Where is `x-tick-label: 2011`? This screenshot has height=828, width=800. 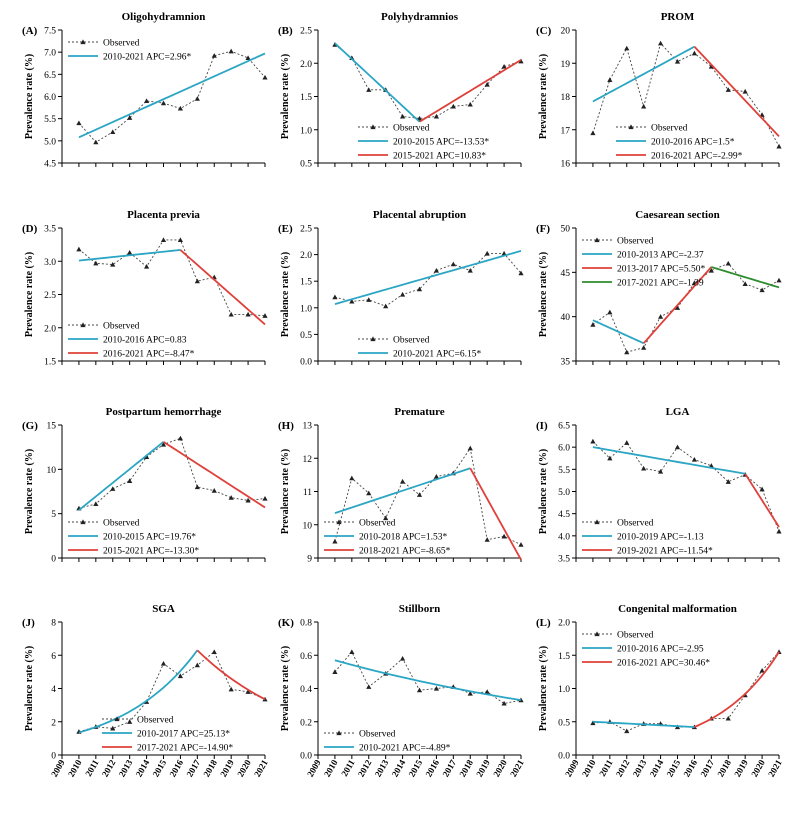
x-tick-label: 2011 is located at coordinates (92, 768).